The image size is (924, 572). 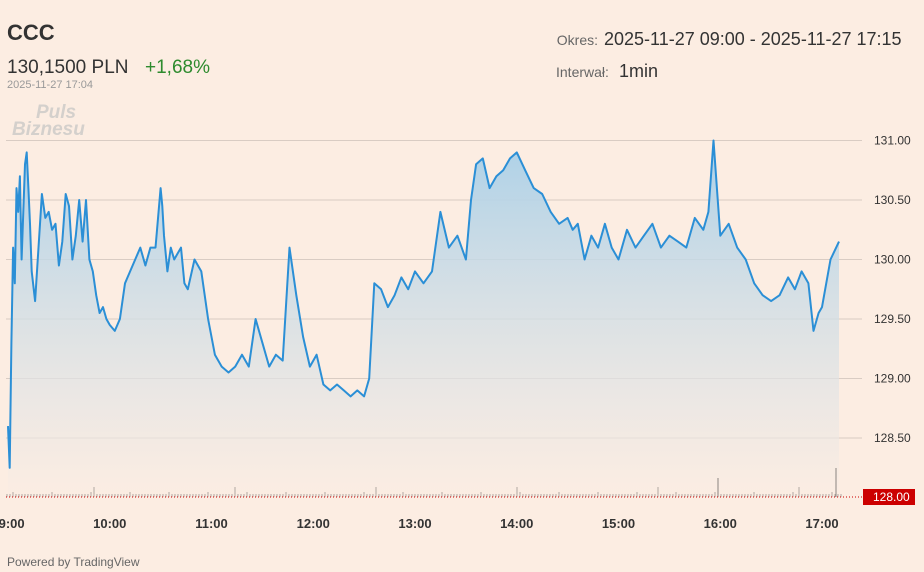 What do you see at coordinates (753, 39) in the screenshot?
I see `period-value: 2025-11-27 09:00 - 2025-11-27 17:15` at bounding box center [753, 39].